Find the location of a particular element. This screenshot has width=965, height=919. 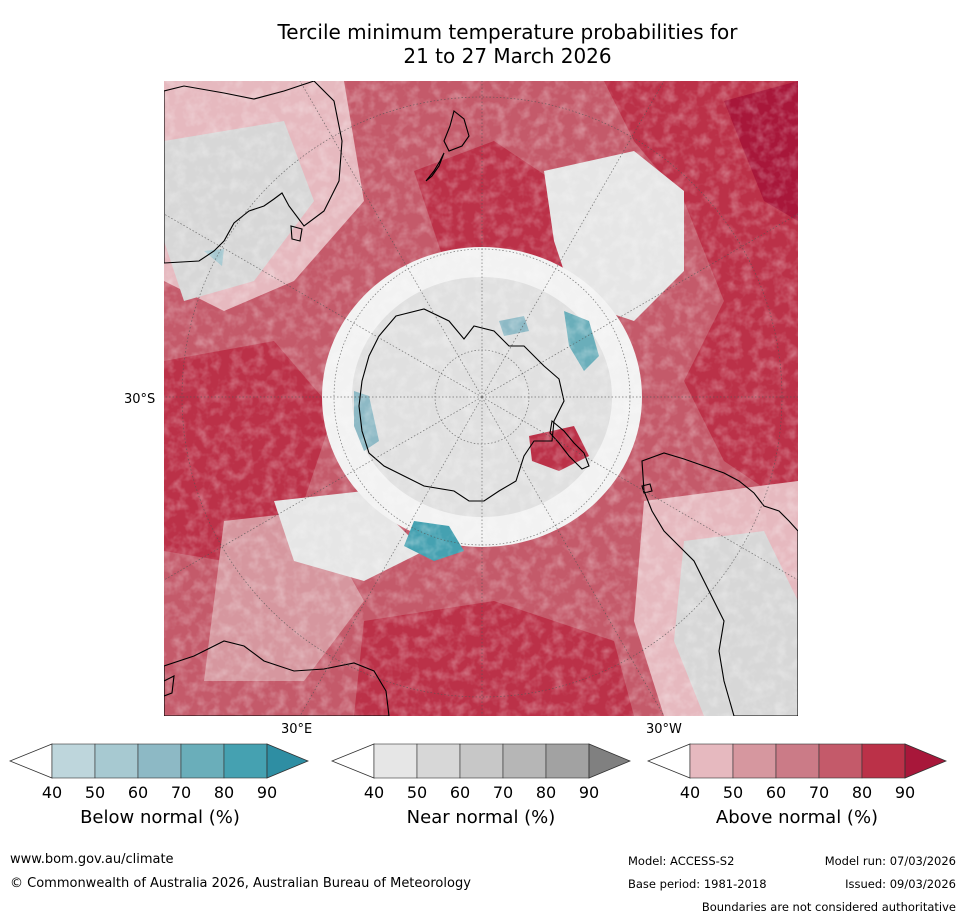

south-america-coastline is located at coordinates (719, 584).